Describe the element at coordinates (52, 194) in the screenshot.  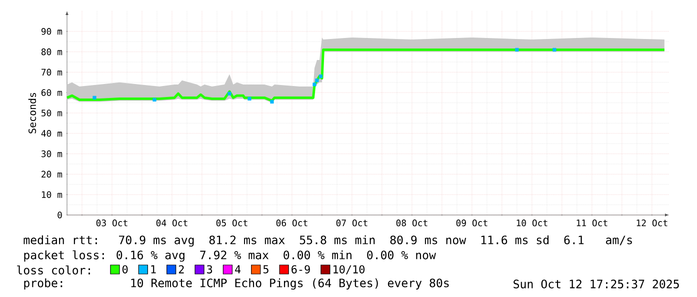
I see `y-tick-label: 10 m` at that location.